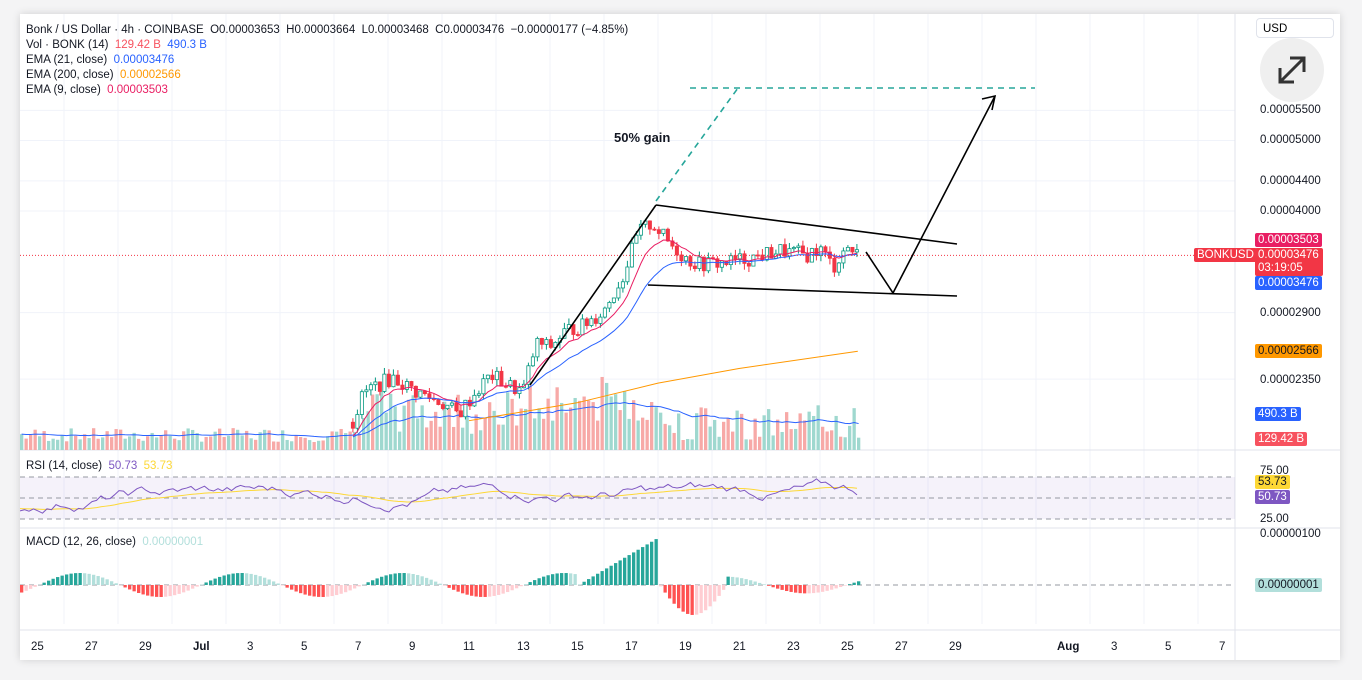 Image resolution: width=1362 pixels, height=680 pixels. I want to click on vol-value: 129.42 B, so click(137, 45).